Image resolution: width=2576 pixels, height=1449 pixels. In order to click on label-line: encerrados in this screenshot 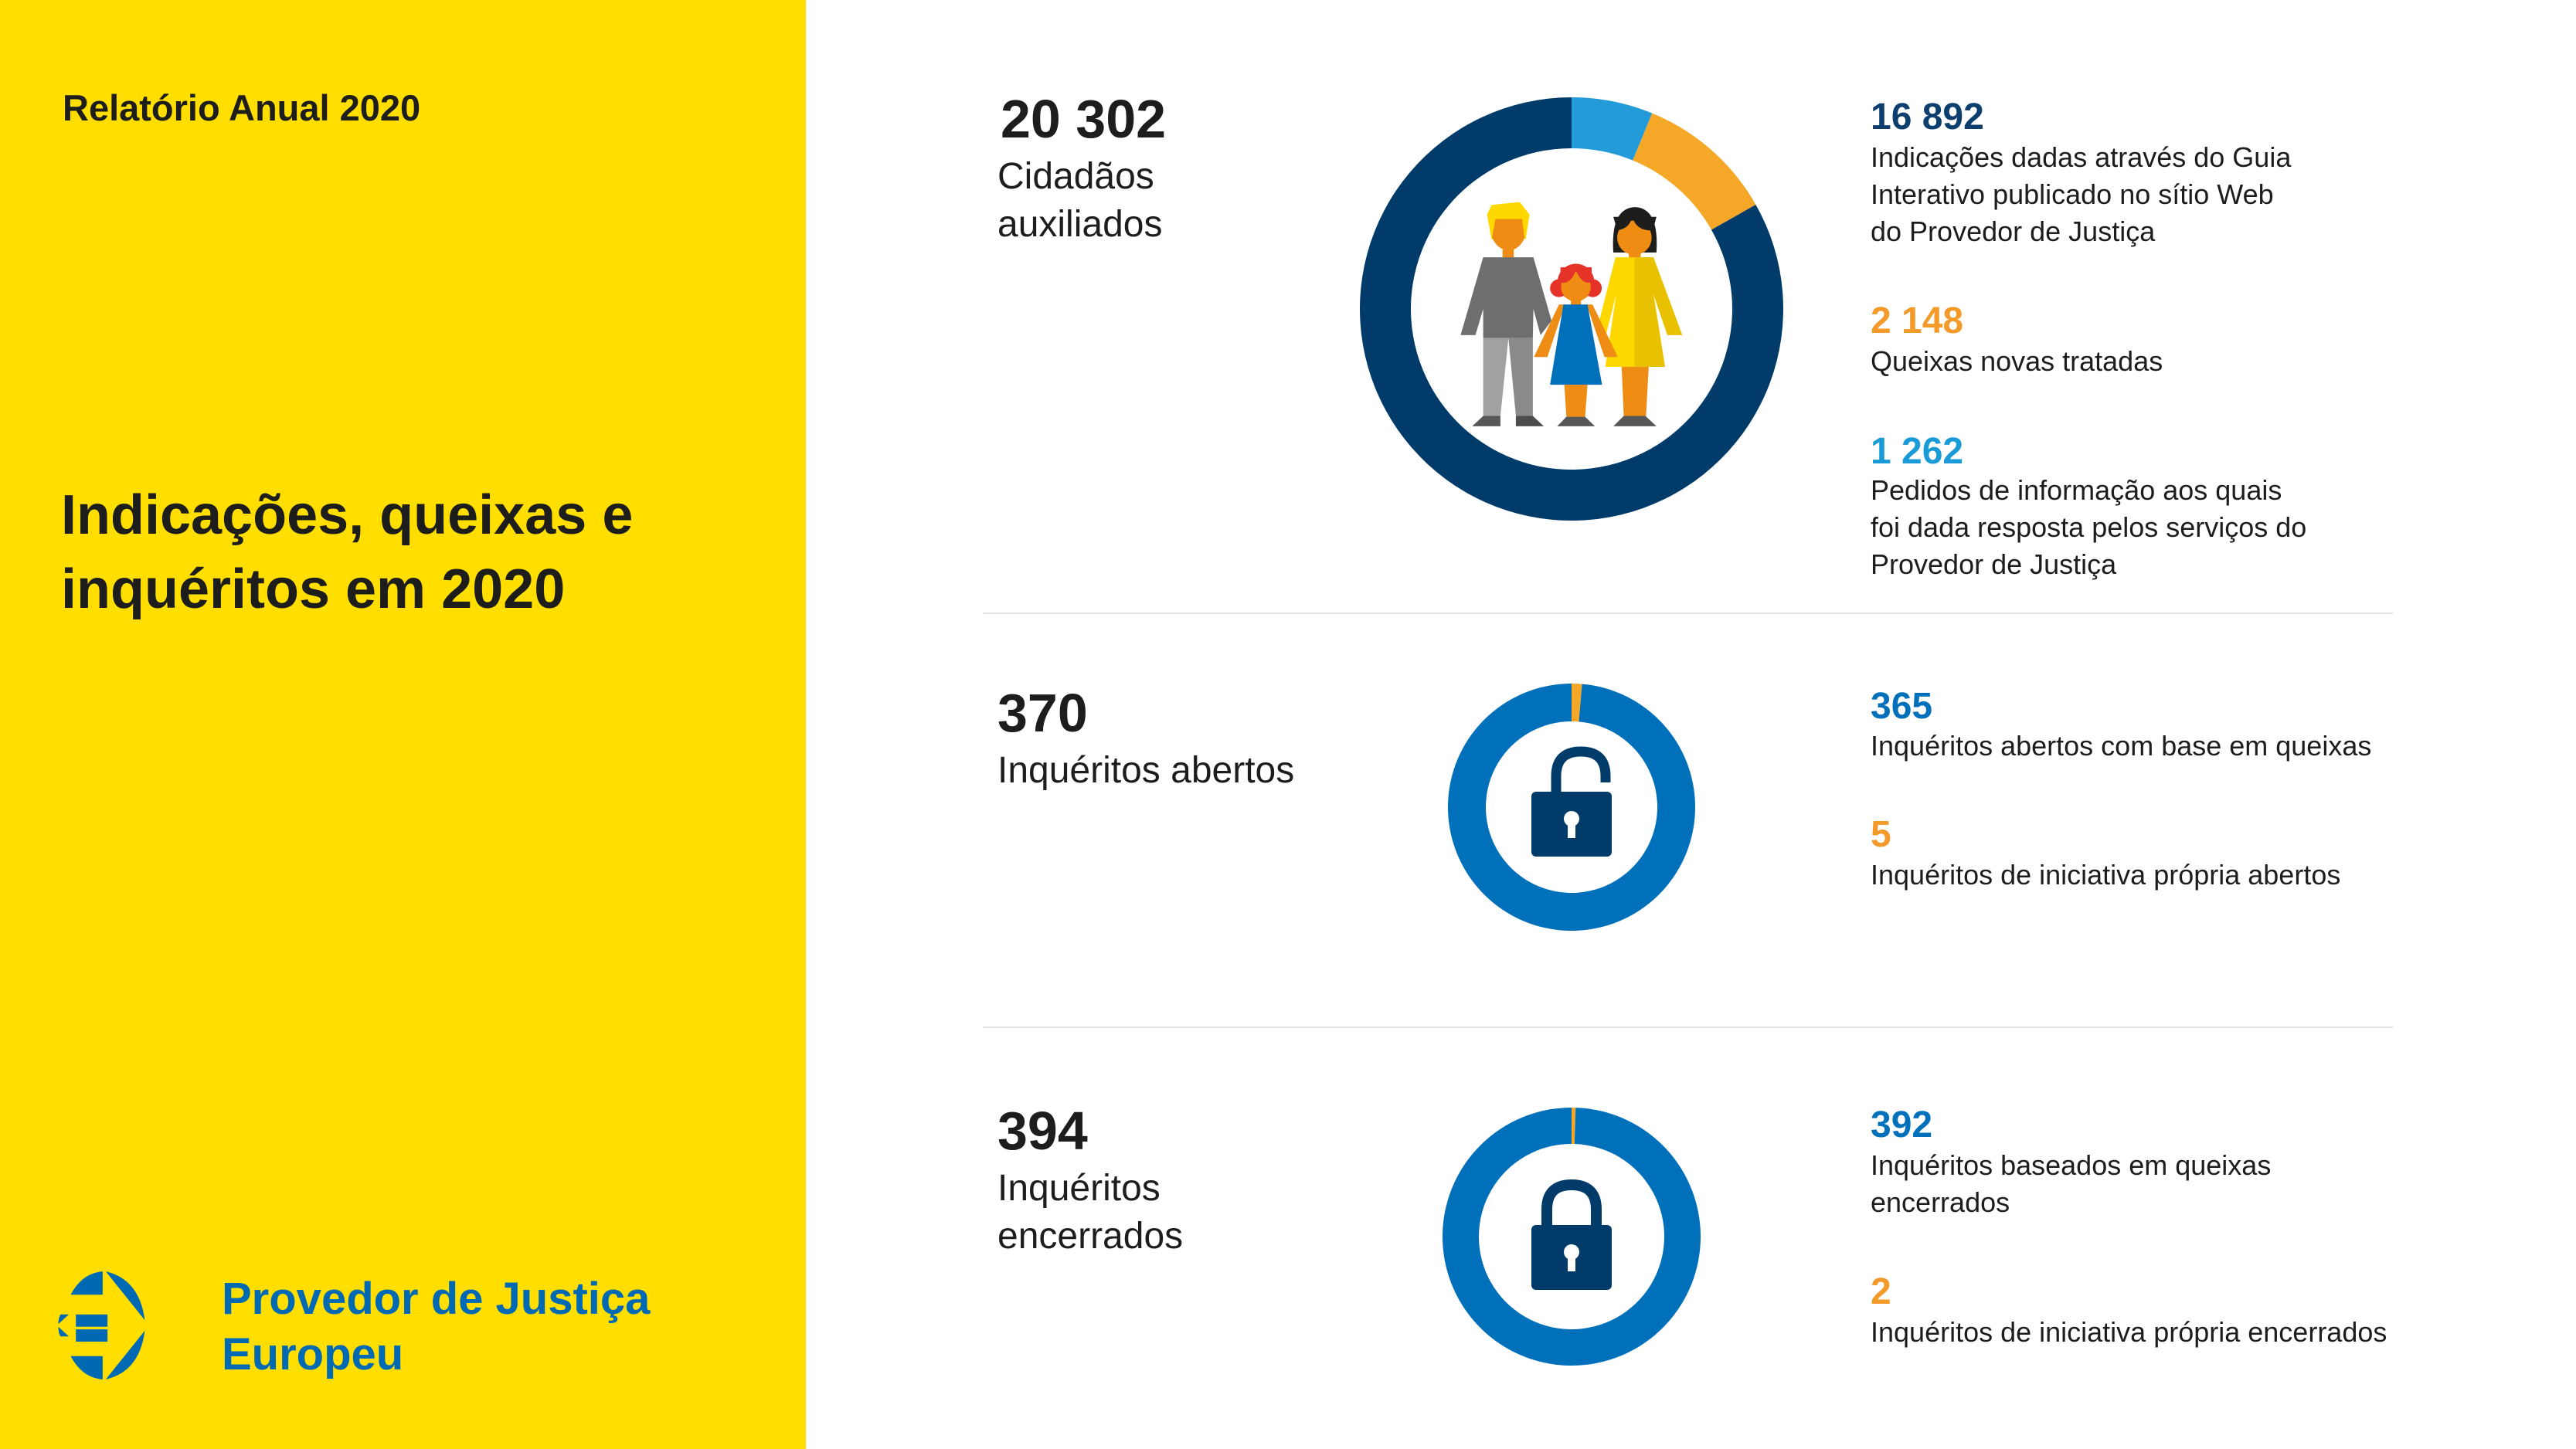, I will do `click(1090, 1236)`.